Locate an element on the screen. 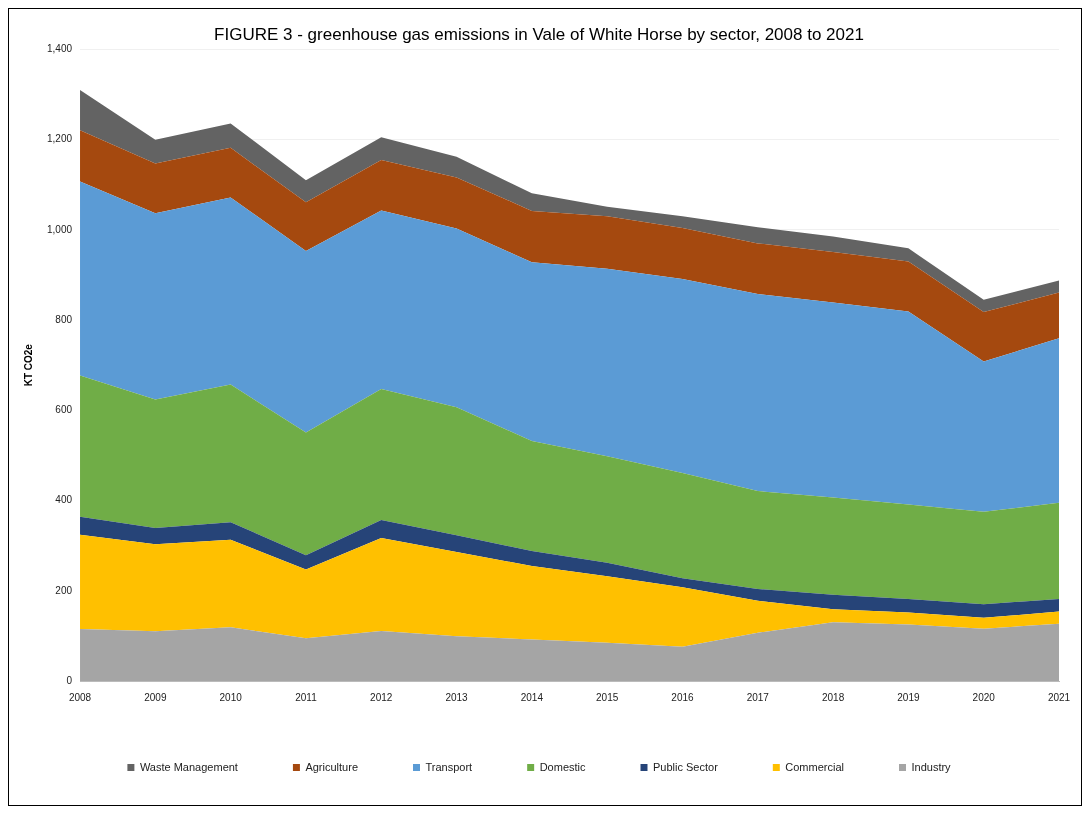 The height and width of the screenshot is (816, 1092). legend-label: Public Sector is located at coordinates (686, 766).